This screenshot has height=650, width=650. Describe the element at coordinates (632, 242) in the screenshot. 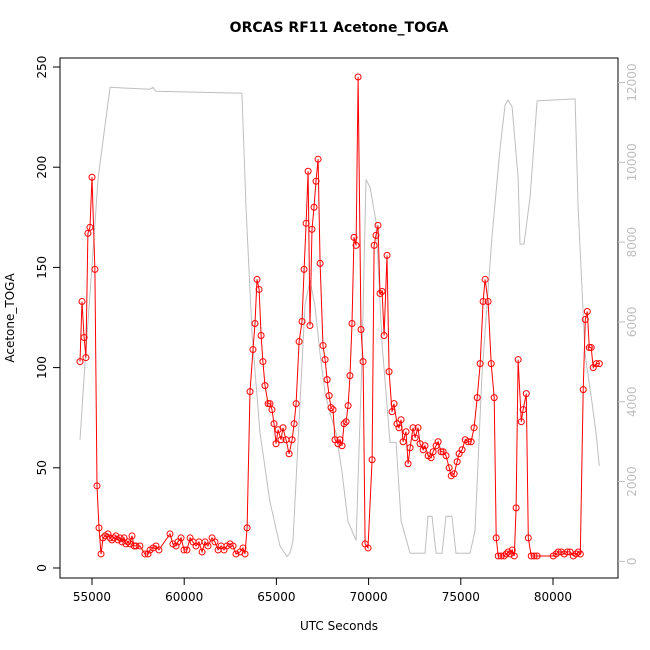

I see `y2-tick-label: 8000` at that location.